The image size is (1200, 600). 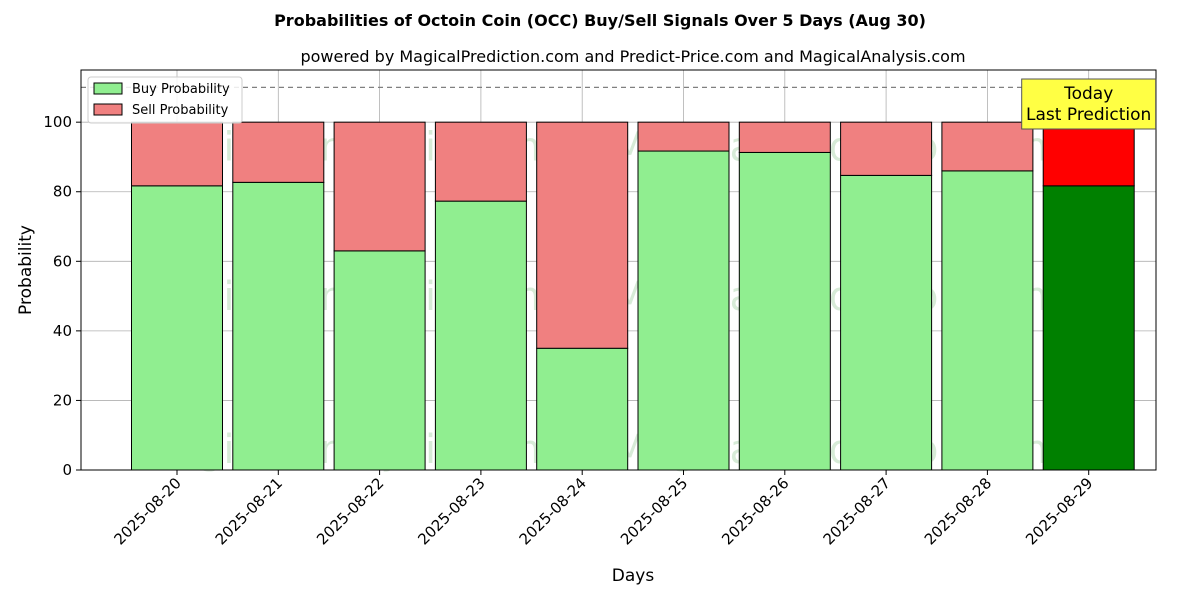 I want to click on x-tick-label: 2025-08-26, so click(x=755, y=511).